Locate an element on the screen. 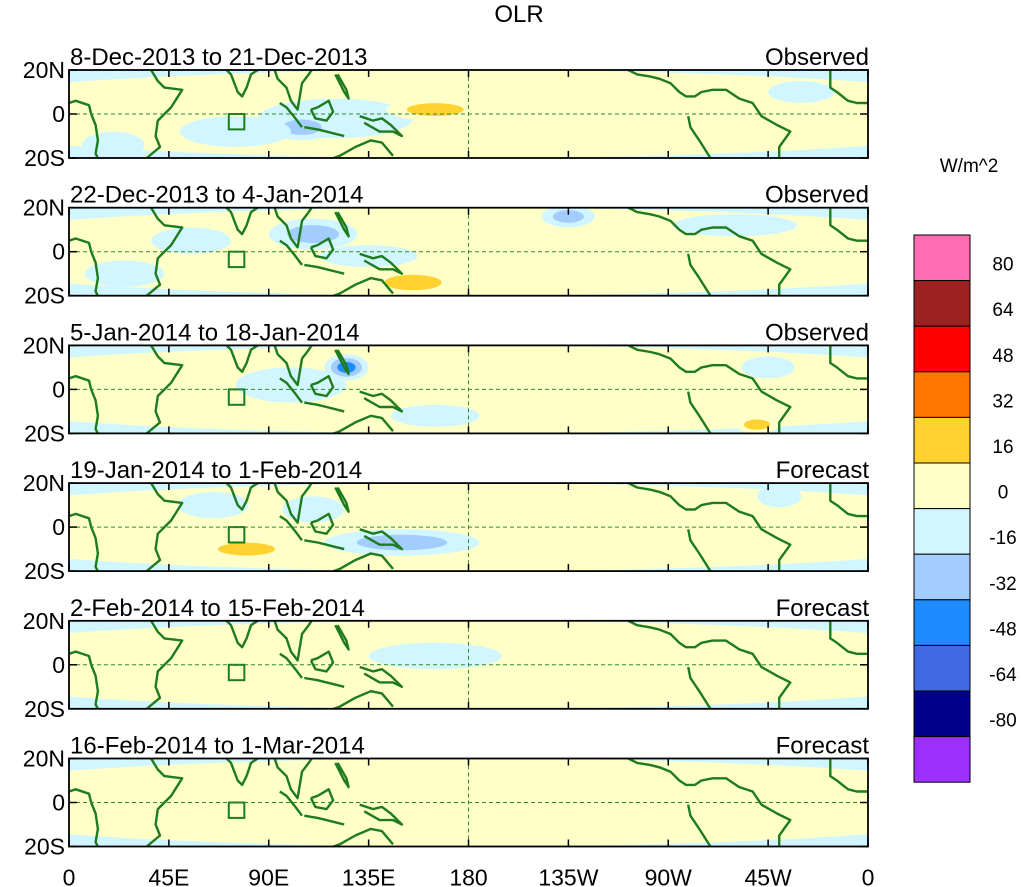  colorbar-label: -48 is located at coordinates (1002, 629).